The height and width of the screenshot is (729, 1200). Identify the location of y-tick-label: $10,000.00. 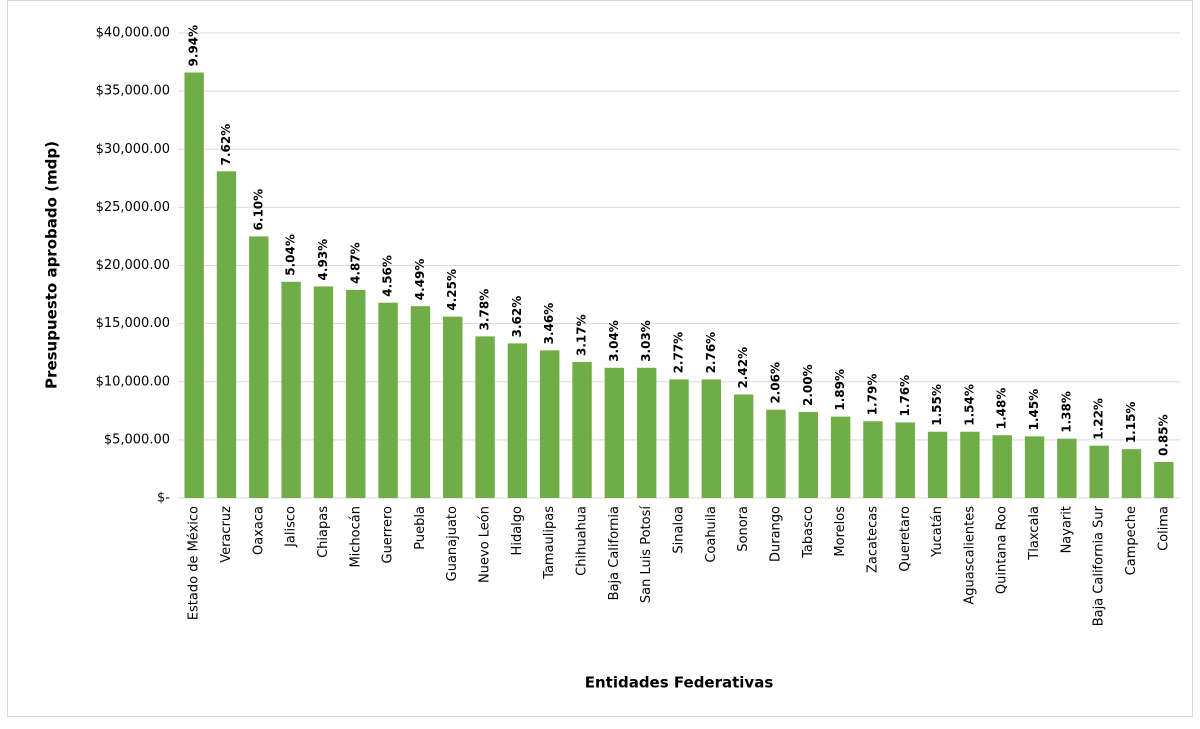
(133, 381).